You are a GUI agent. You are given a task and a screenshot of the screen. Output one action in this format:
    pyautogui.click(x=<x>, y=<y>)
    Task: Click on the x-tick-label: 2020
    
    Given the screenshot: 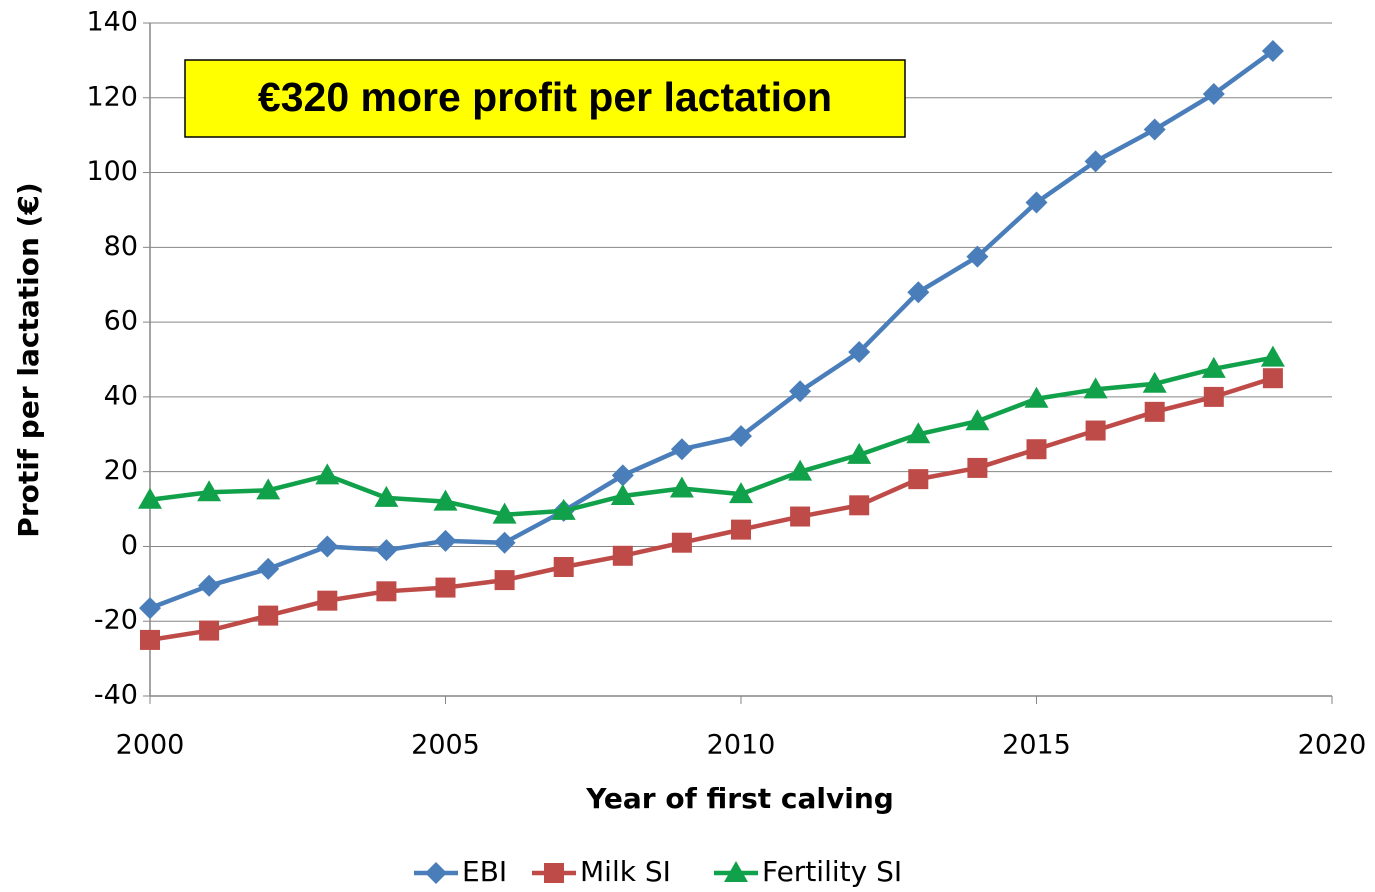 What is the action you would take?
    pyautogui.click(x=1332, y=745)
    